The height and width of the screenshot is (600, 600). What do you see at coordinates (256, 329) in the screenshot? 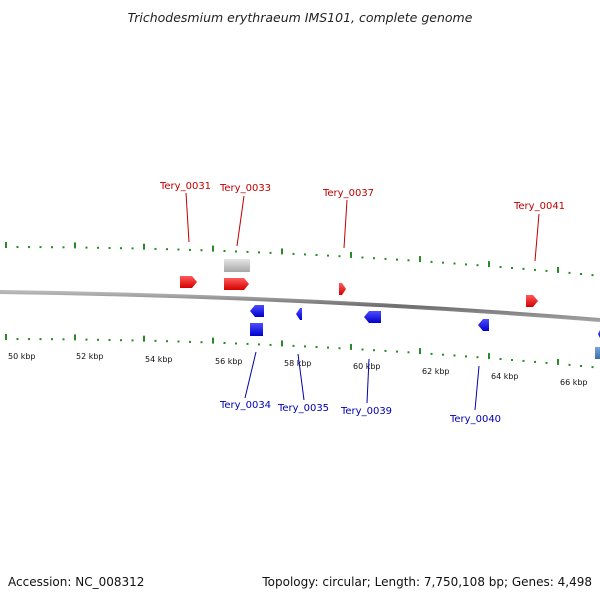
I see `gene-block-reverse` at bounding box center [256, 329].